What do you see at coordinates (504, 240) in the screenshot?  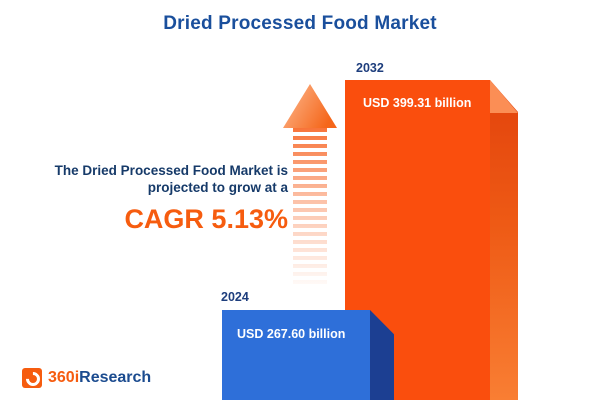 I see `bar-2032-side-face` at bounding box center [504, 240].